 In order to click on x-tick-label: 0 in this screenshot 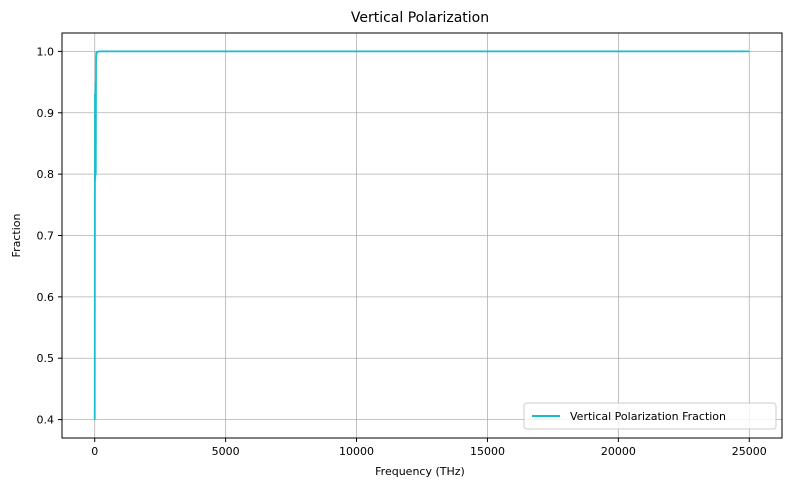, I will do `click(94, 451)`.